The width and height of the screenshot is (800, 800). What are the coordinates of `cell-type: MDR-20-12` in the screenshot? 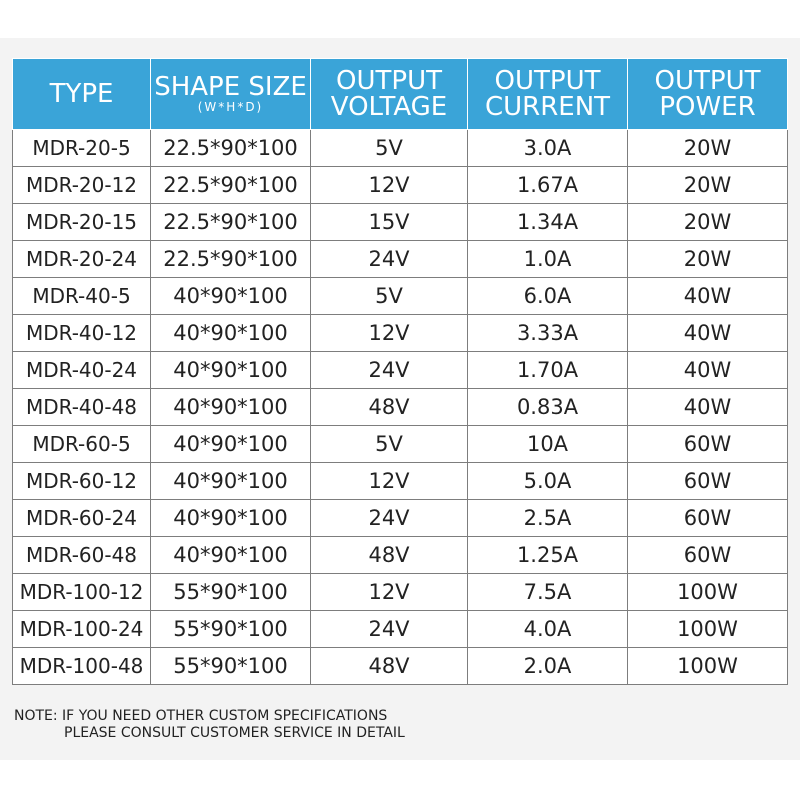 It's located at (81, 185).